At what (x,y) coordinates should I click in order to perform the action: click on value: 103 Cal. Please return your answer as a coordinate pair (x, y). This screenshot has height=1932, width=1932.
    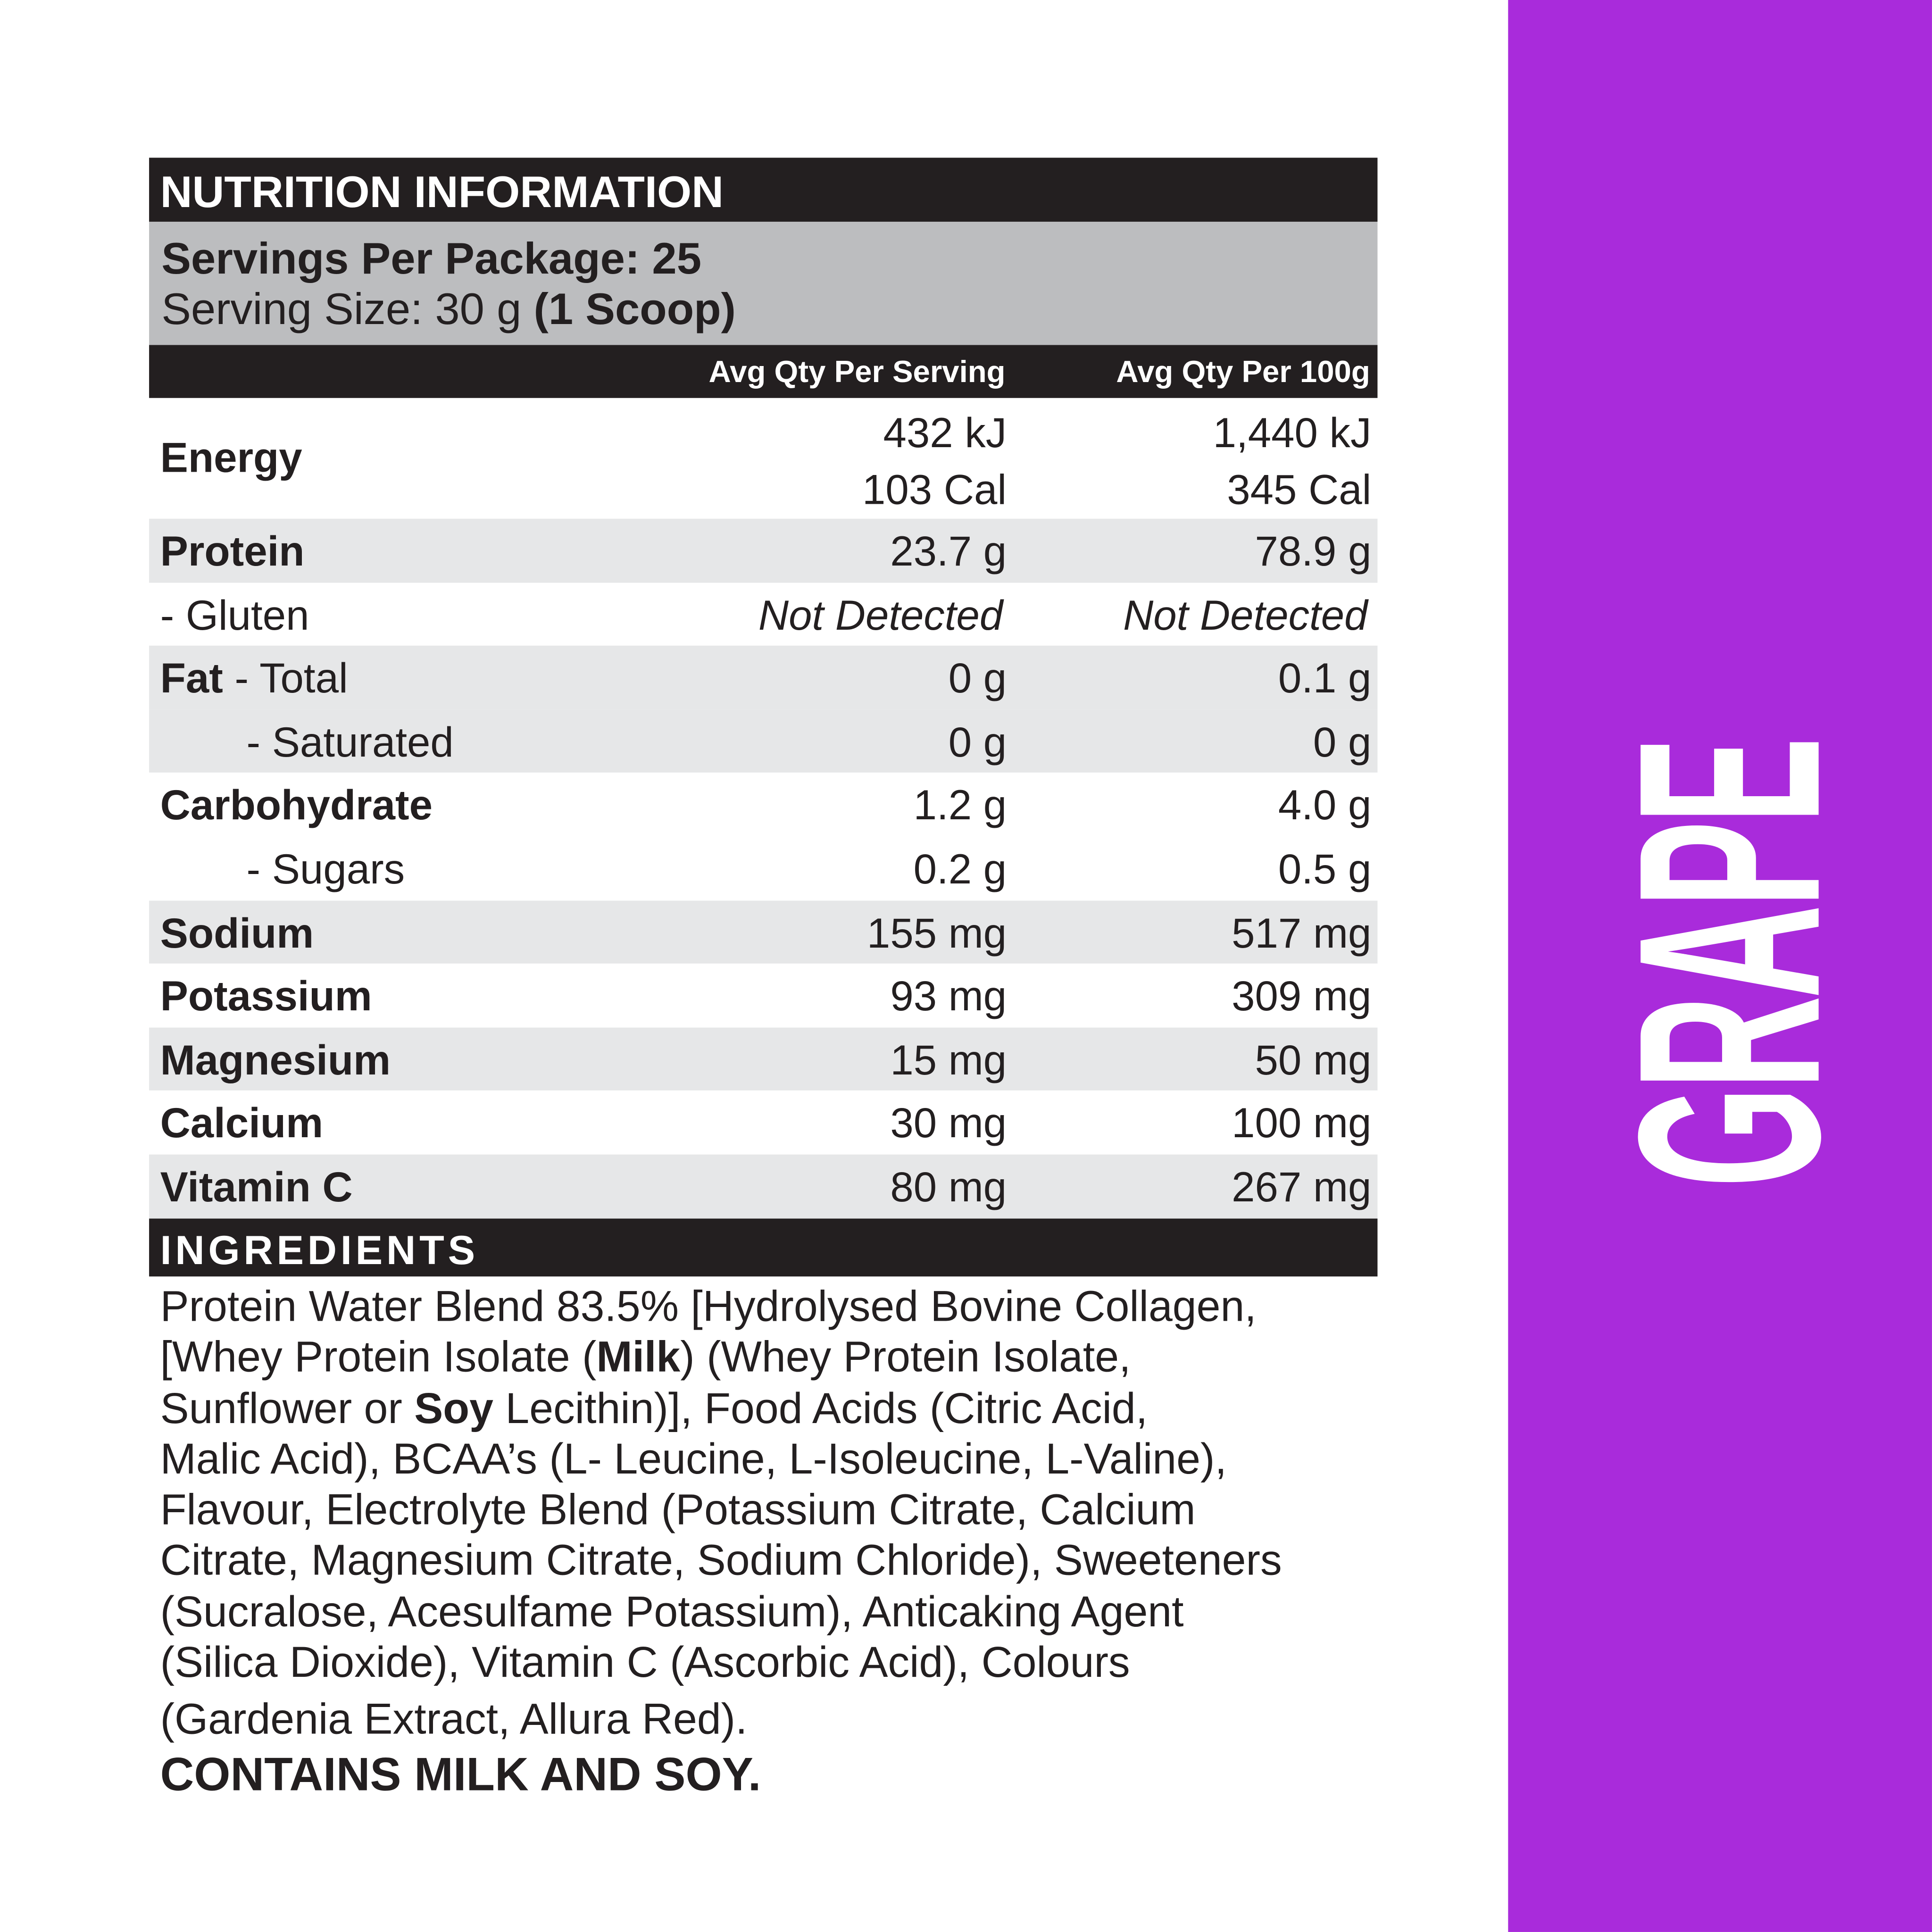
    Looking at the image, I should click on (935, 490).